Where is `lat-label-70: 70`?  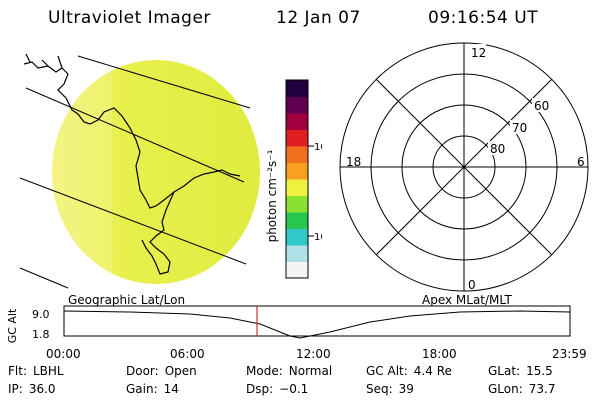
lat-label-70: 70 is located at coordinates (519, 128).